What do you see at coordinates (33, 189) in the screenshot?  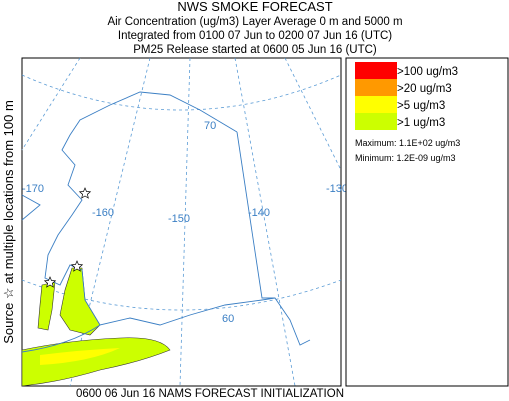 I see `longitude-label: -170` at bounding box center [33, 189].